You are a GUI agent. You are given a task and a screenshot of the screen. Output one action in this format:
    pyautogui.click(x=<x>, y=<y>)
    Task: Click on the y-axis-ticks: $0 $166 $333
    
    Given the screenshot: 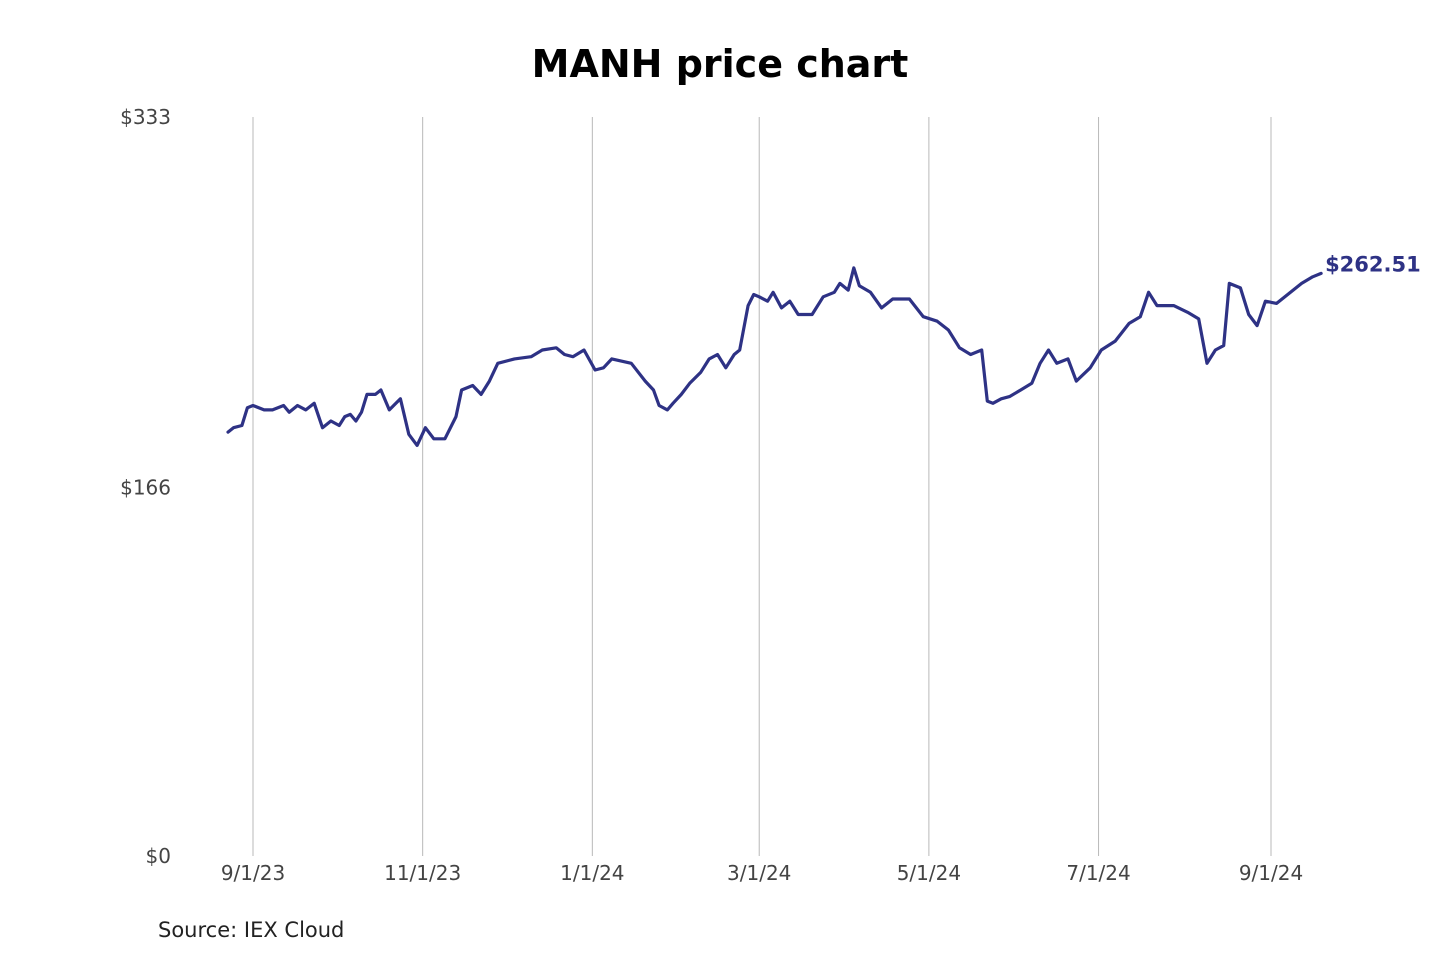 What is the action you would take?
    pyautogui.click(x=145, y=486)
    